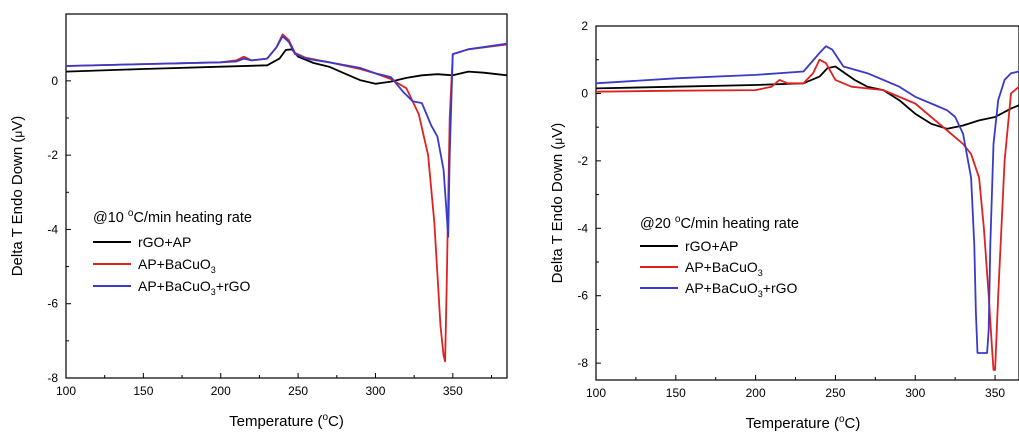 This screenshot has width=1019, height=443. I want to click on annotation-rate: @20, so click(657, 224).